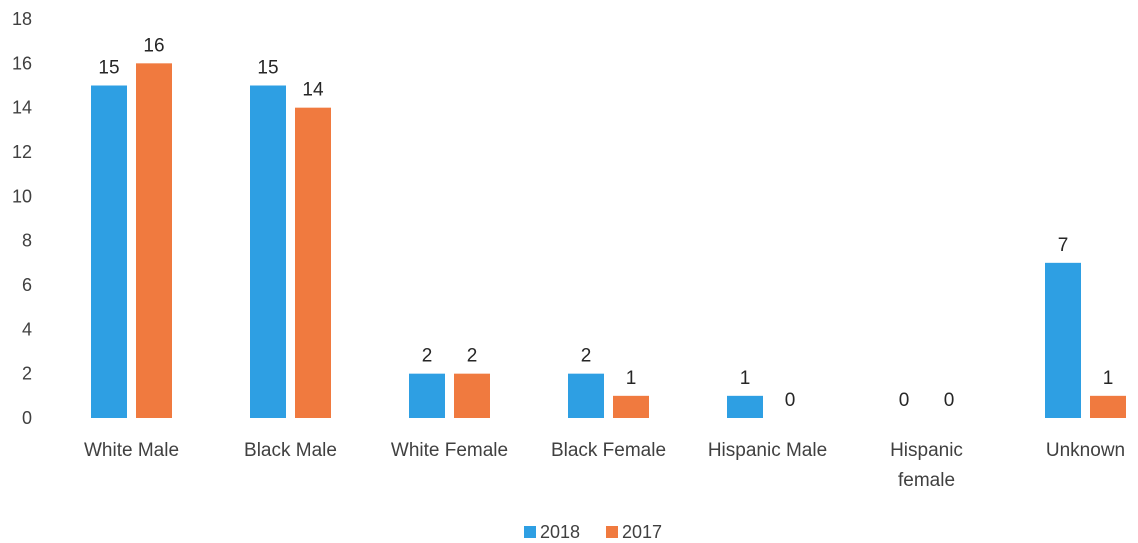  Describe the element at coordinates (926, 465) in the screenshot. I see `x-category-label: Hispanic female` at that location.